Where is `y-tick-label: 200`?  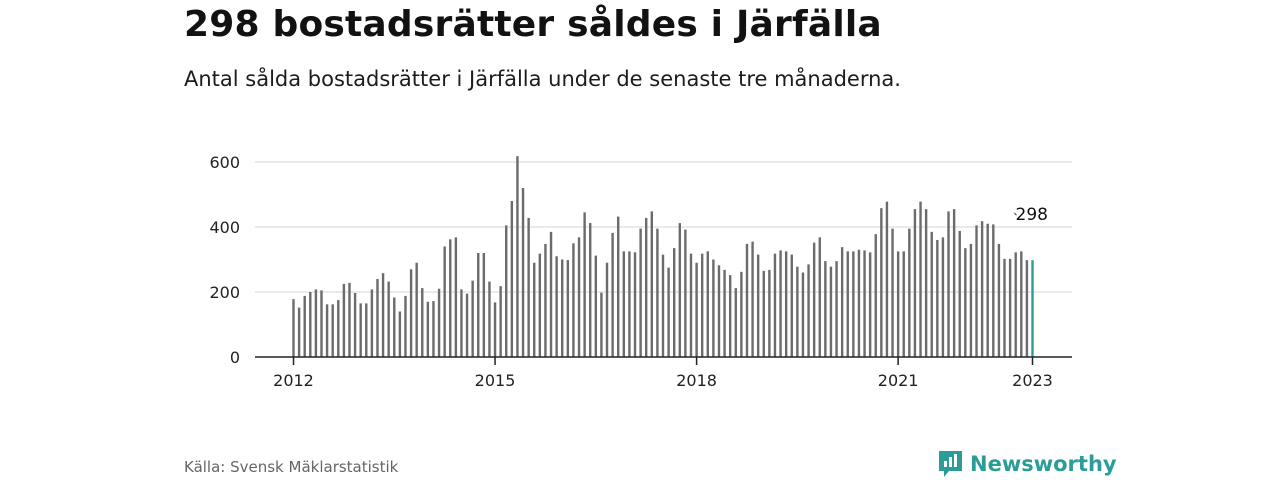 y-tick-label: 200 is located at coordinates (224, 292).